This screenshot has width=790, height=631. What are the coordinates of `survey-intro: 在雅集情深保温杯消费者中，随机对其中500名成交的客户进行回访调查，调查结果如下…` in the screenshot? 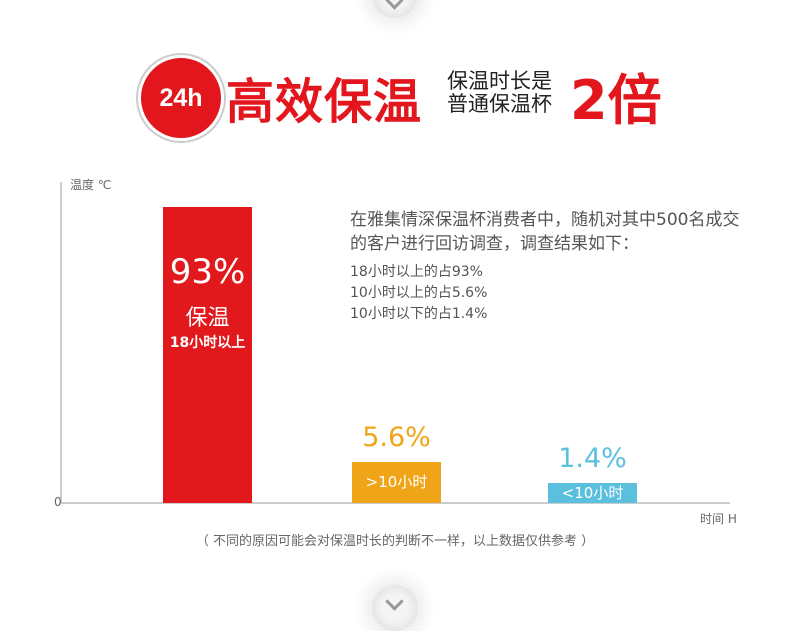 It's located at (545, 232).